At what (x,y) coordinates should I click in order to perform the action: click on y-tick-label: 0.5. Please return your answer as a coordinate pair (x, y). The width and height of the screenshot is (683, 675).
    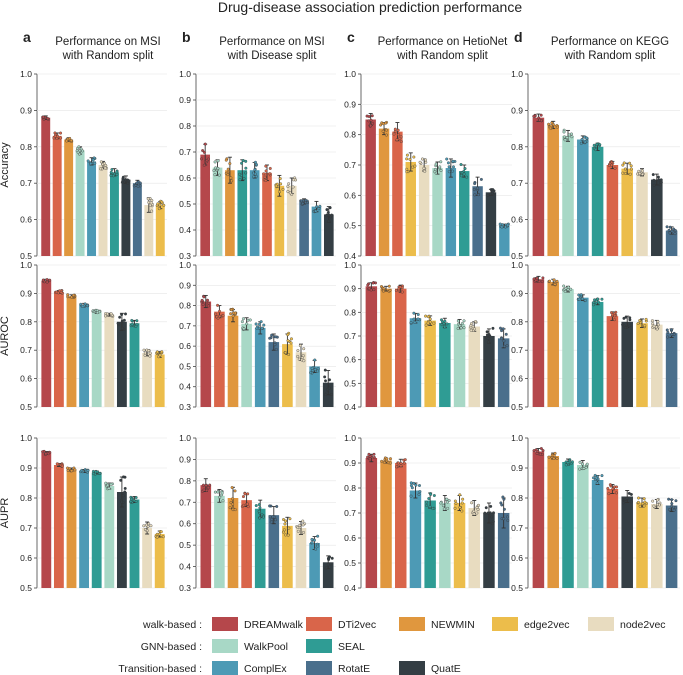
    Looking at the image, I should click on (185, 366).